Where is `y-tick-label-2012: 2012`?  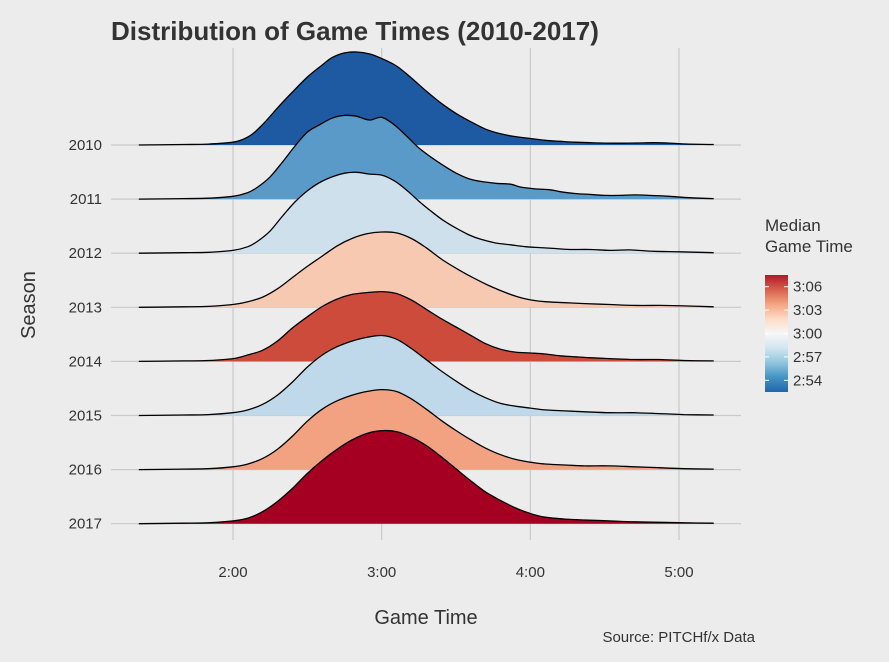
y-tick-label-2012: 2012 is located at coordinates (85, 253).